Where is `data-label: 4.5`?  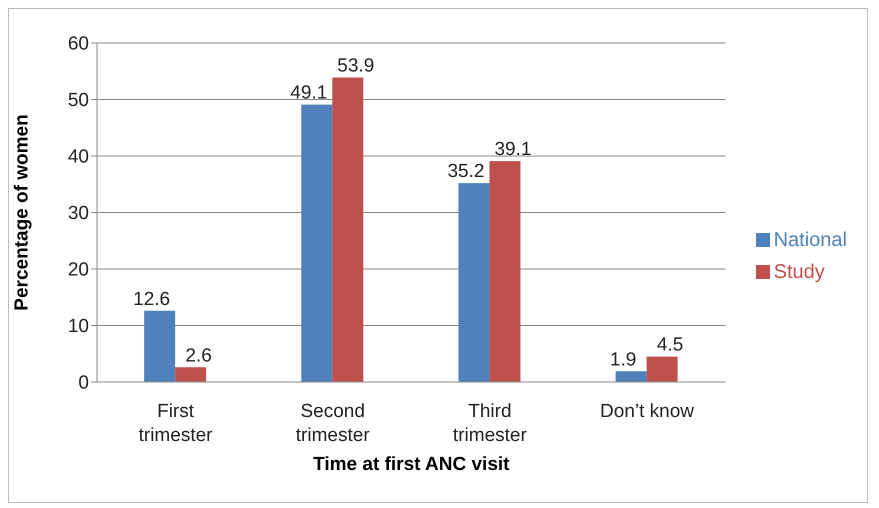
data-label: 4.5 is located at coordinates (670, 345).